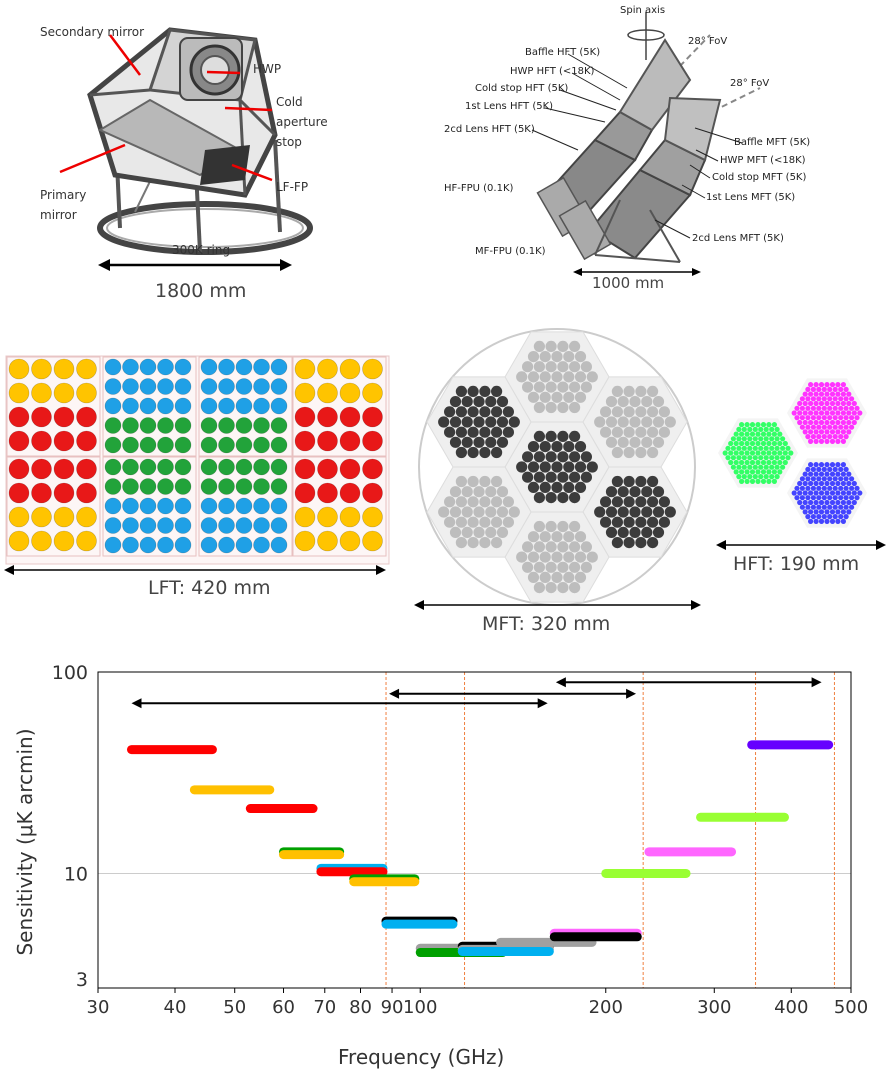  Describe the element at coordinates (801, 545) in the screenshot. I see `hft-dimension-arrow` at that location.